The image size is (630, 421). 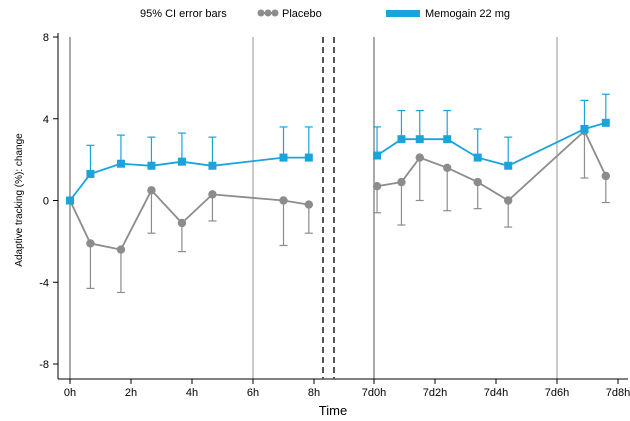 What do you see at coordinates (435, 393) in the screenshot?
I see `x-tick-label: 7d2h` at bounding box center [435, 393].